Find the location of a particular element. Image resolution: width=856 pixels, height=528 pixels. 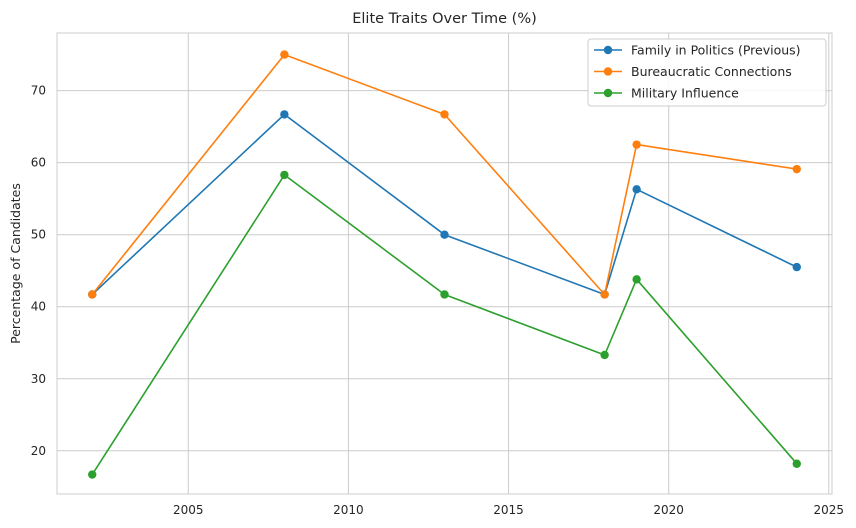

chart-title: Elite Traits Over Time (%) is located at coordinates (444, 19).